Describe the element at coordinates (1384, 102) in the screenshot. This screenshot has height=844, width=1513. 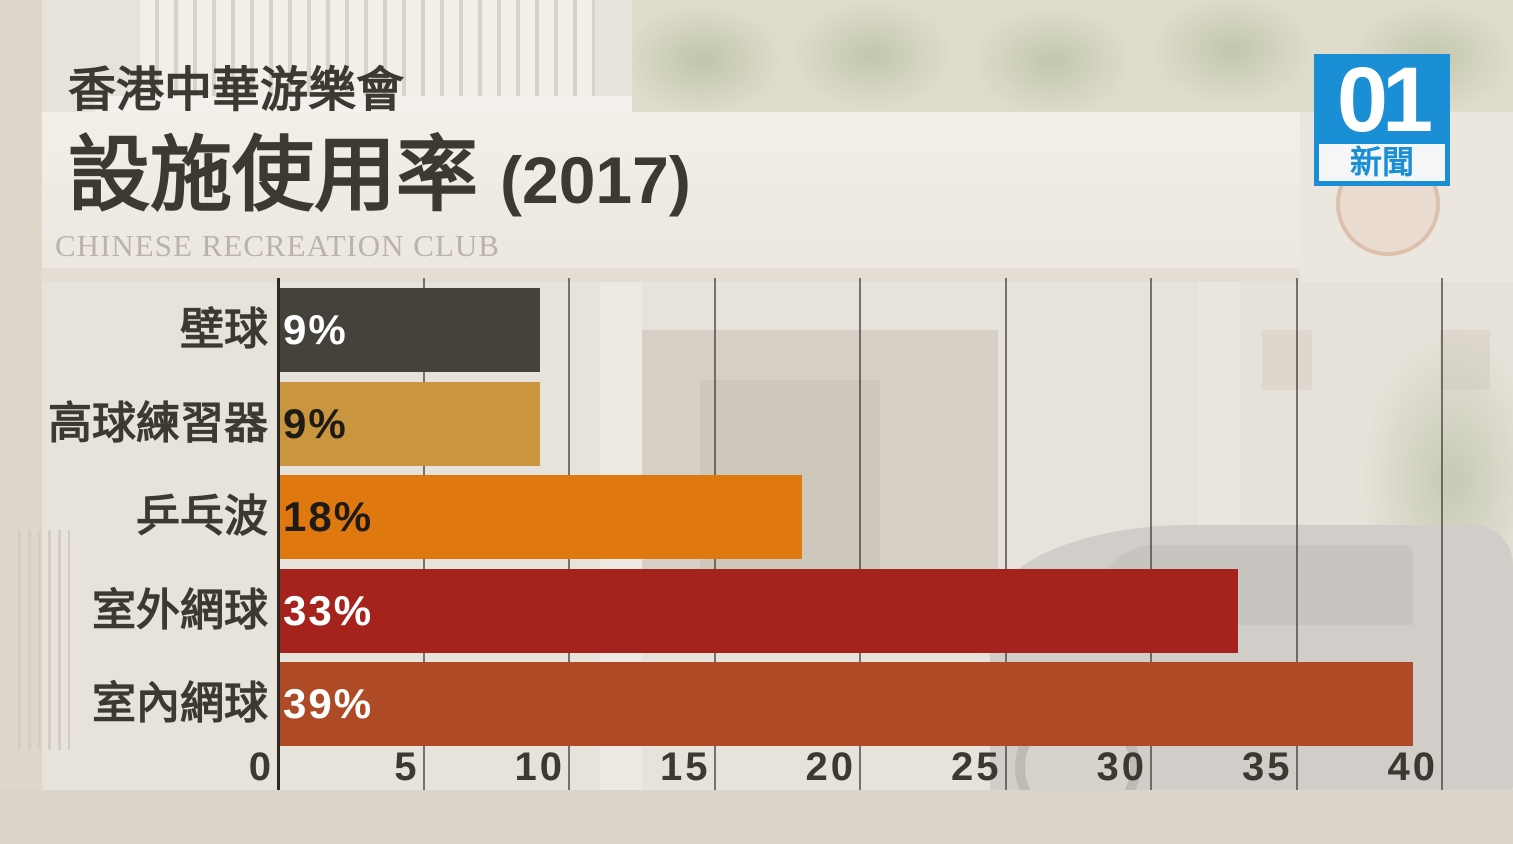
I see `logo-number: 01` at that location.